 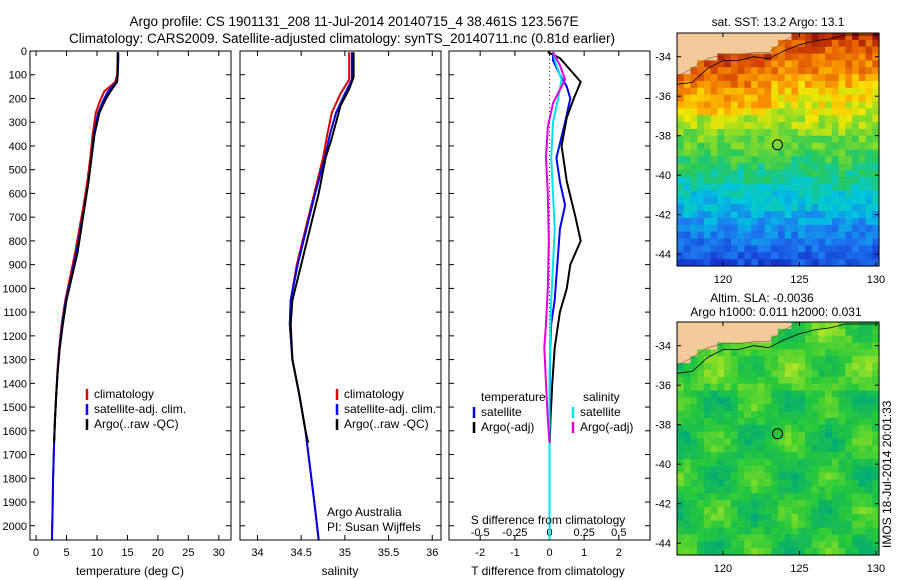 What do you see at coordinates (84, 296) in the screenshot?
I see `series-line` at bounding box center [84, 296].